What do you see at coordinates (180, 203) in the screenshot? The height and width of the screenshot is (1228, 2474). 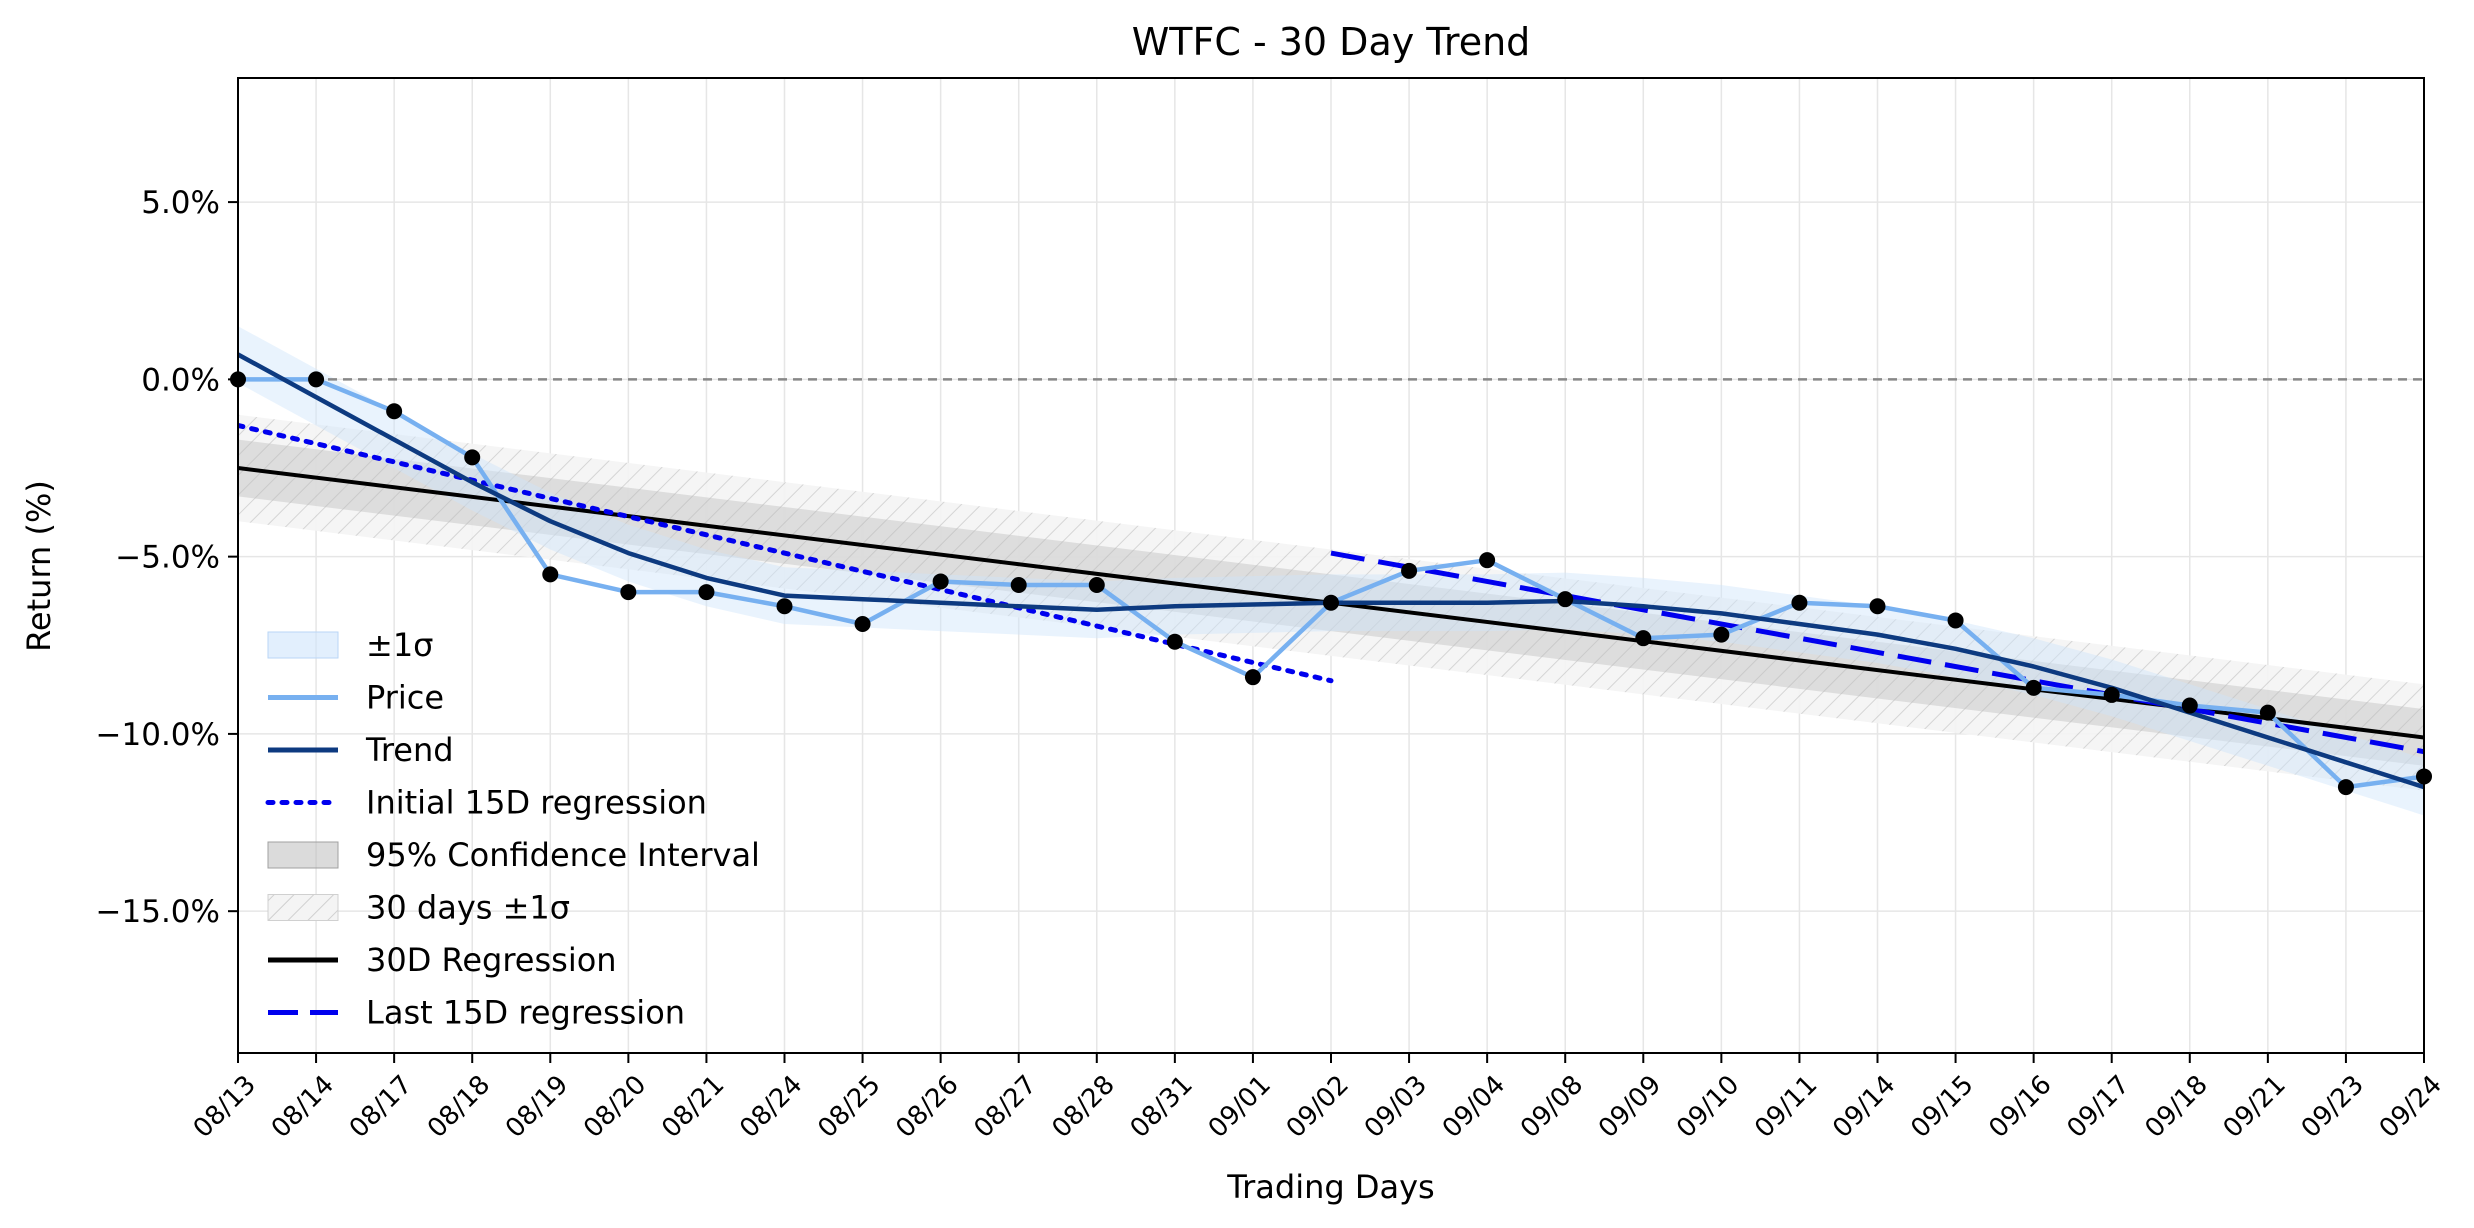 I see `y-tick-label: 5.0%` at bounding box center [180, 203].